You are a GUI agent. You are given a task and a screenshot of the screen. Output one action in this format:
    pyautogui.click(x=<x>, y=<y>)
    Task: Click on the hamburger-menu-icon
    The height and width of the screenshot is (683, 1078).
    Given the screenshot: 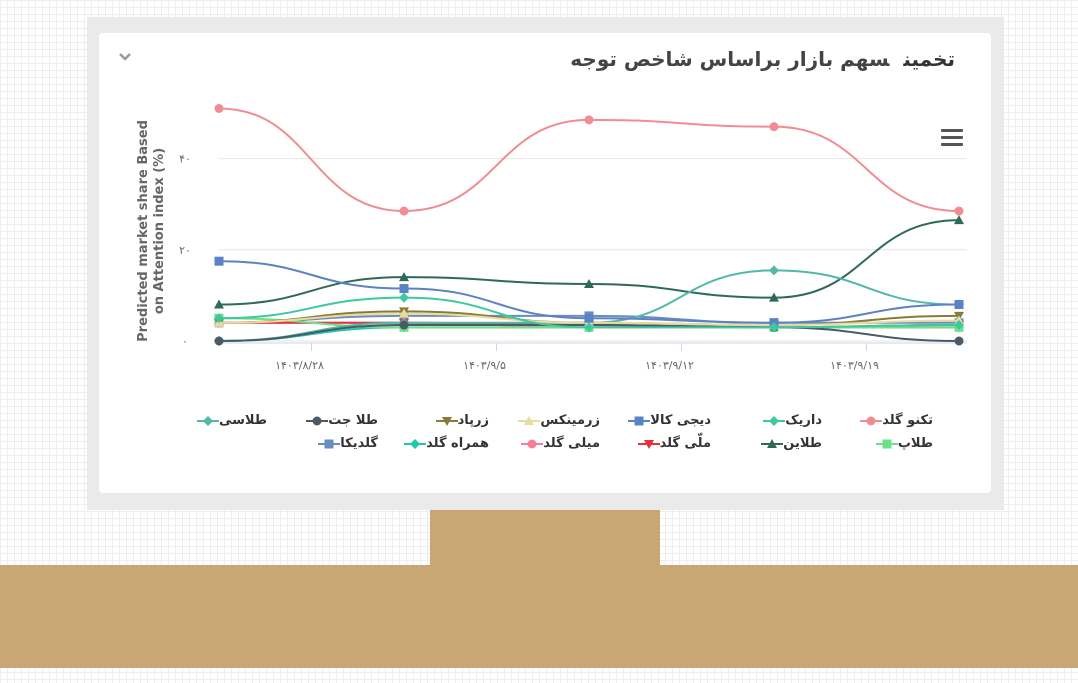 What is the action you would take?
    pyautogui.click(x=952, y=138)
    